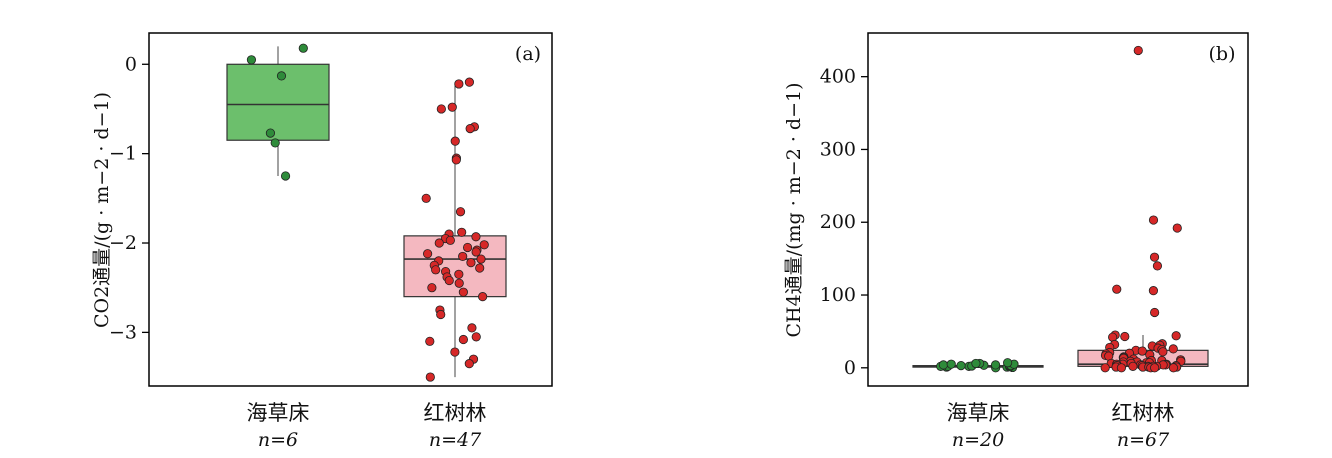  I want to click on y-axis: 0 −1 −2 −3, so click(129, 198).